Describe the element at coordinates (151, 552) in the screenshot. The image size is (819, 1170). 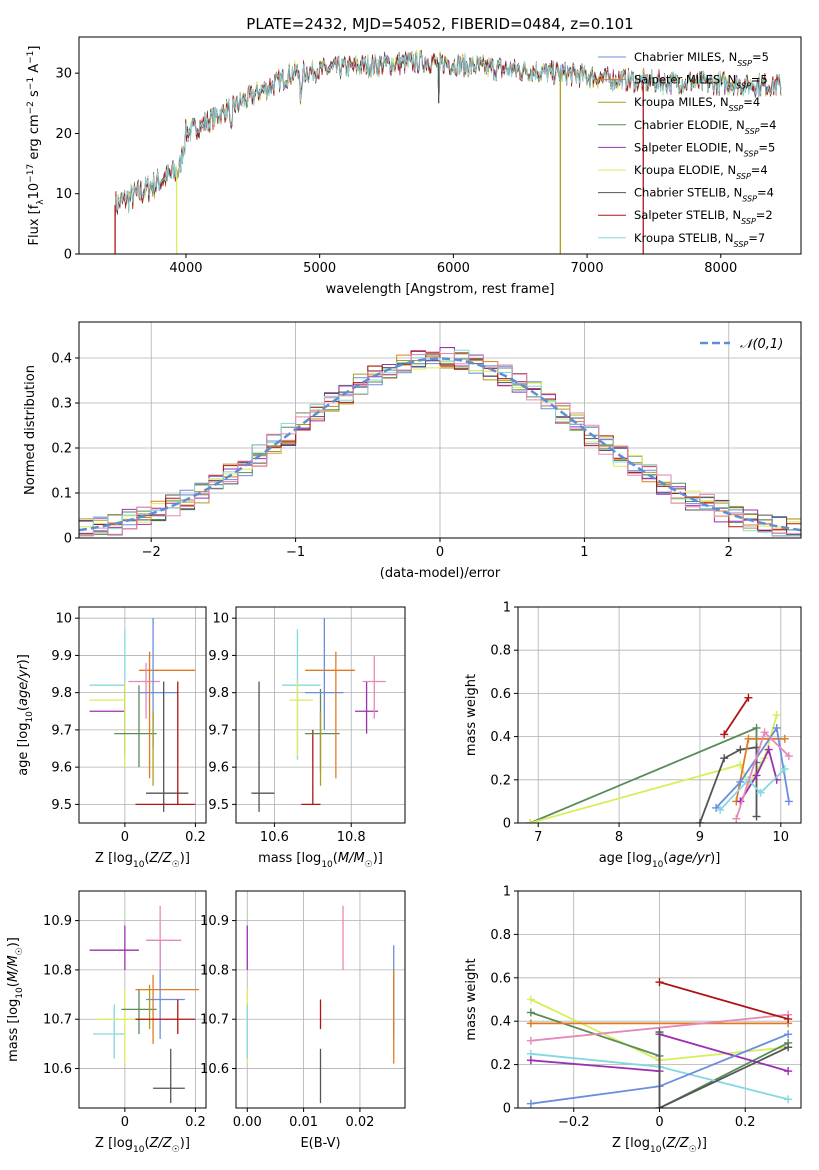
I see `x-tick-label: −2` at that location.